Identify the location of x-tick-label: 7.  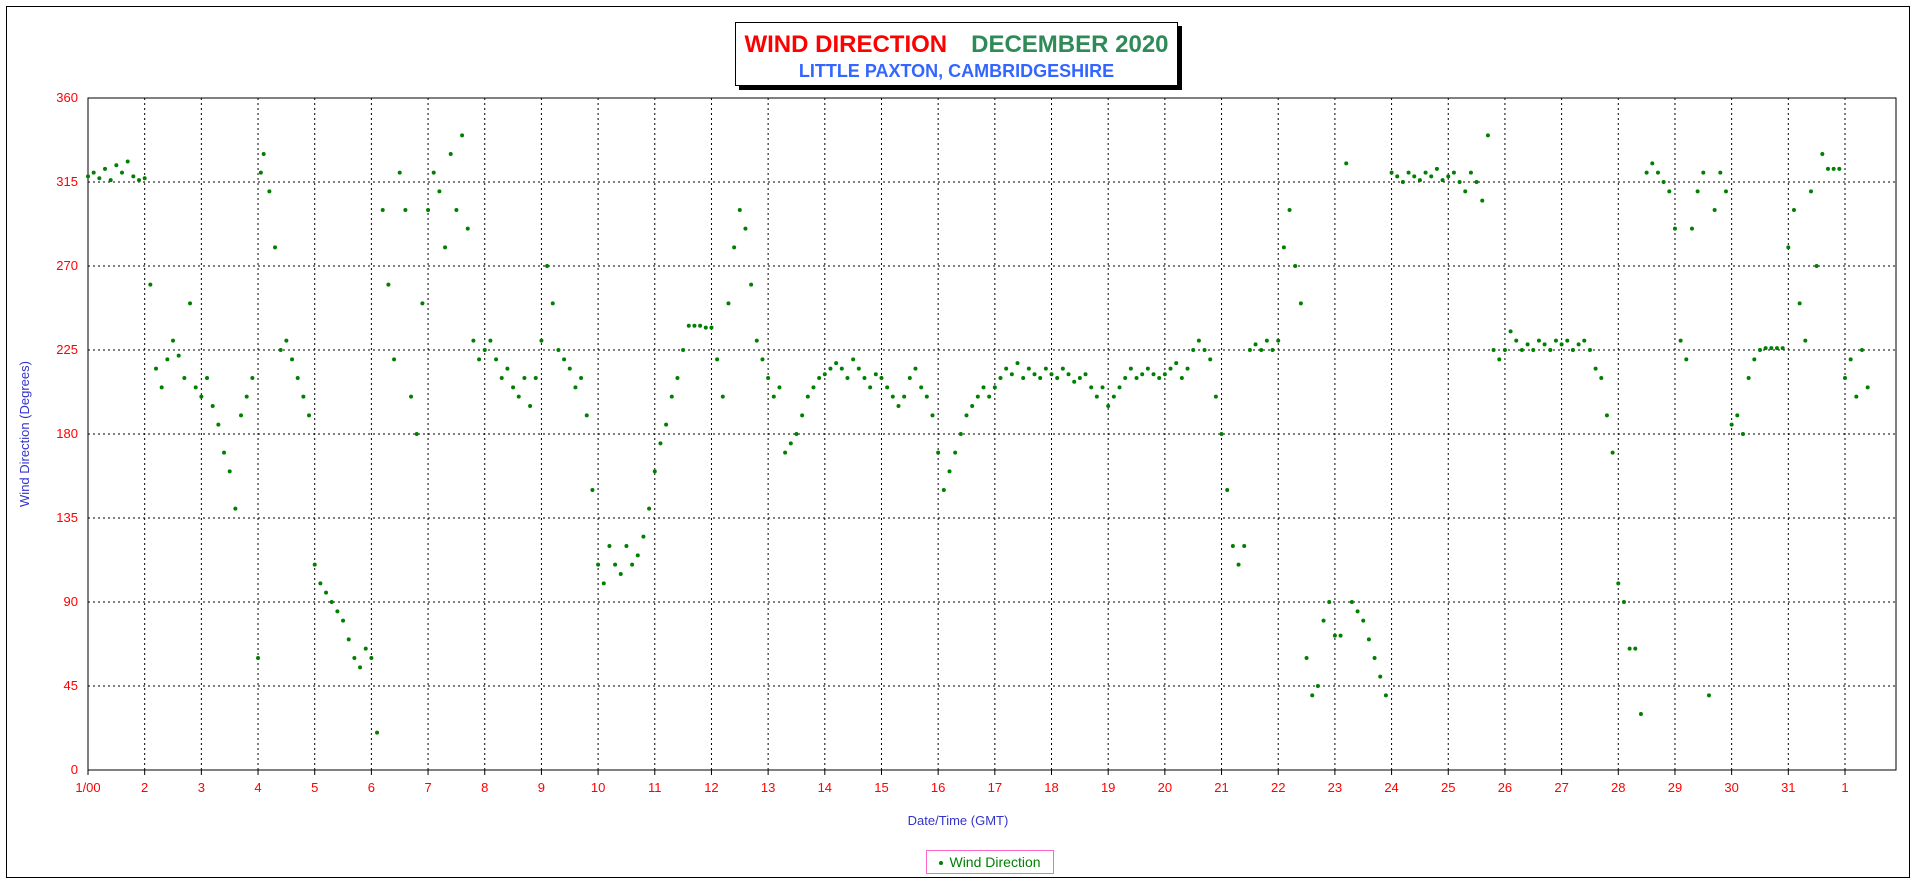
(427, 787).